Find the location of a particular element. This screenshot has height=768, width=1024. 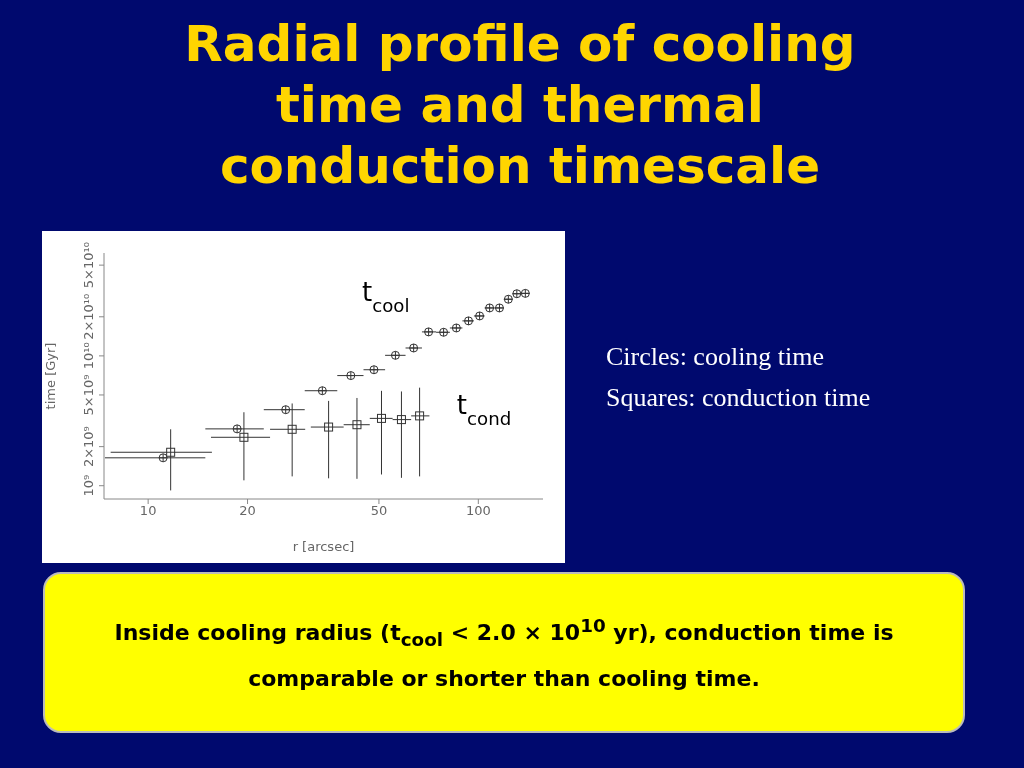

text: Squares: conduction time is located at coordinates (738, 398).